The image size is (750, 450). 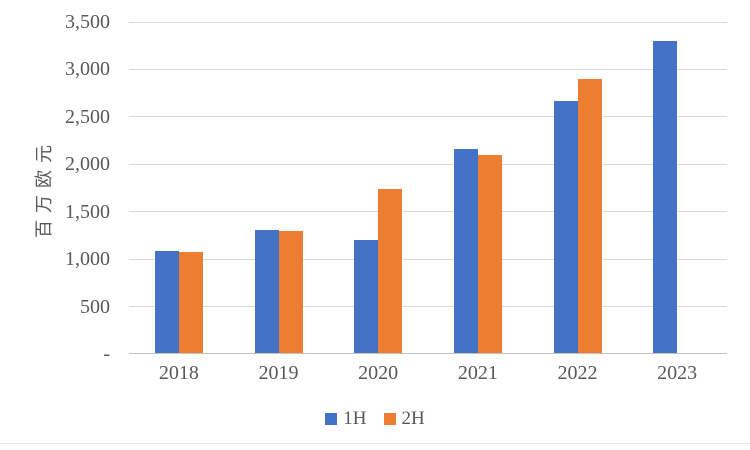 What do you see at coordinates (44, 188) in the screenshot?
I see `y-axis-title: 百万欧元` at bounding box center [44, 188].